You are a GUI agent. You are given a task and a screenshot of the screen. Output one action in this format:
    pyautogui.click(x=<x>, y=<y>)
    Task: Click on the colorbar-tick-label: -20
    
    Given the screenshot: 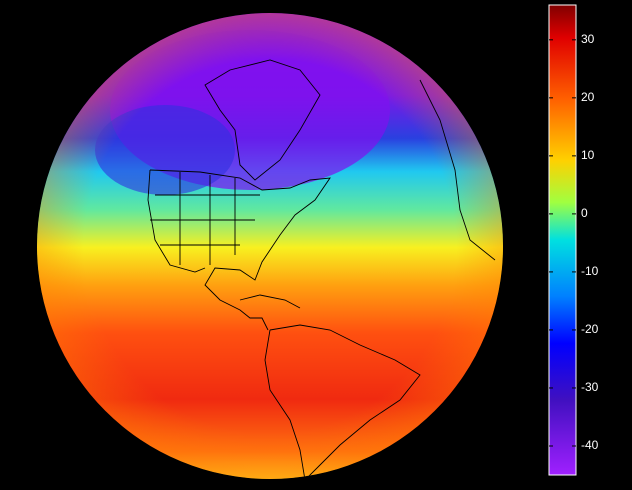 What is the action you would take?
    pyautogui.click(x=590, y=329)
    